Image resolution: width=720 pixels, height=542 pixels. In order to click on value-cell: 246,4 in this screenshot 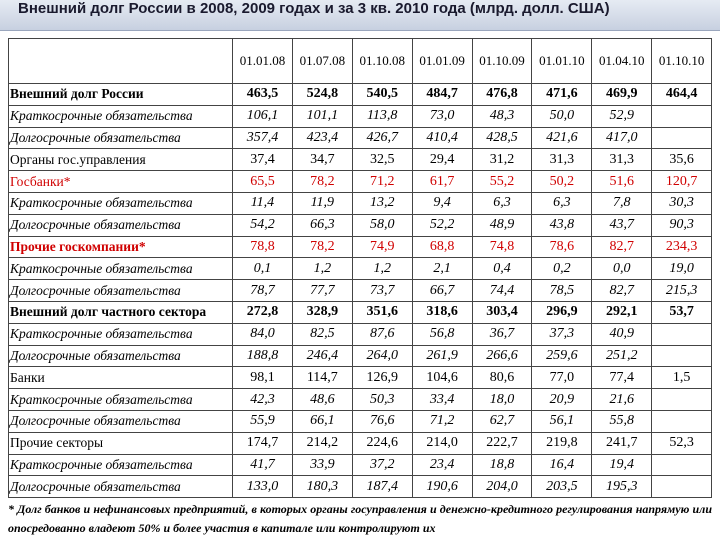, I will do `click(322, 356)`.